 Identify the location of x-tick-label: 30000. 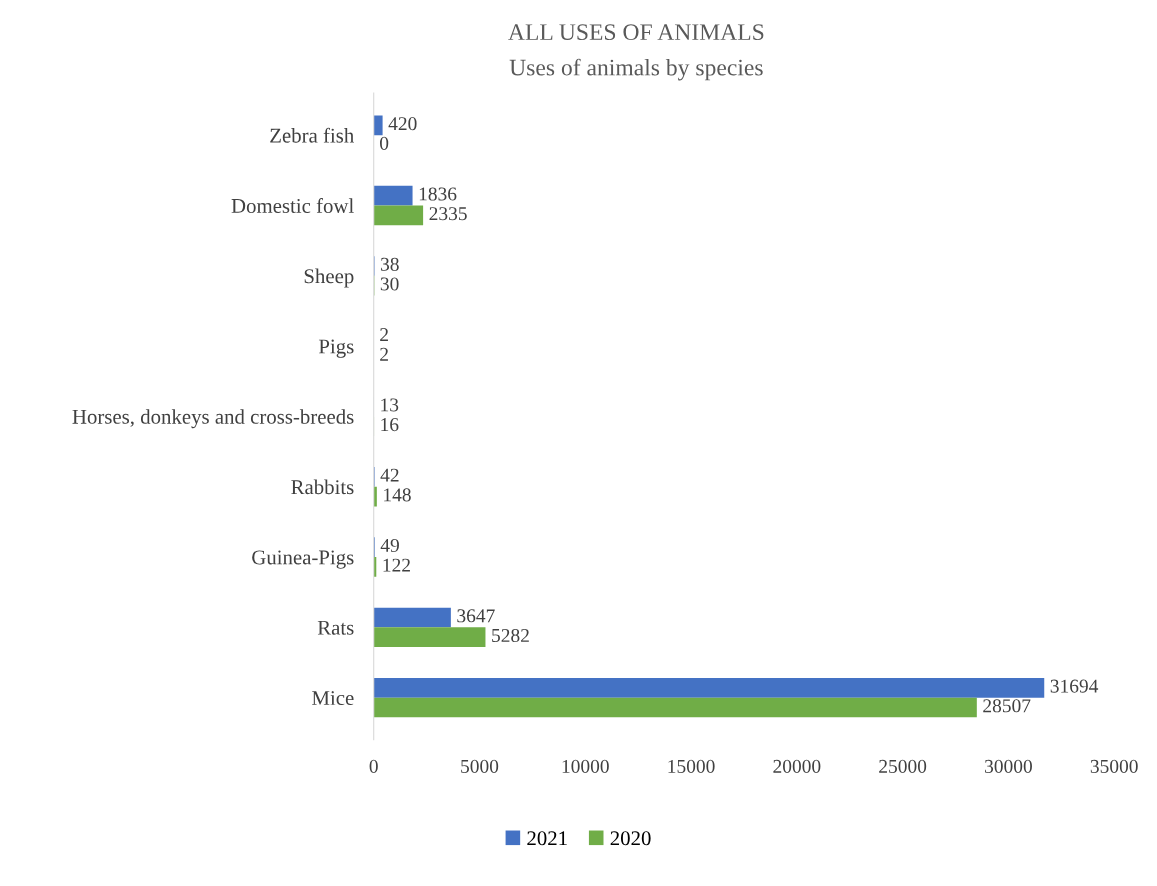
(1008, 766).